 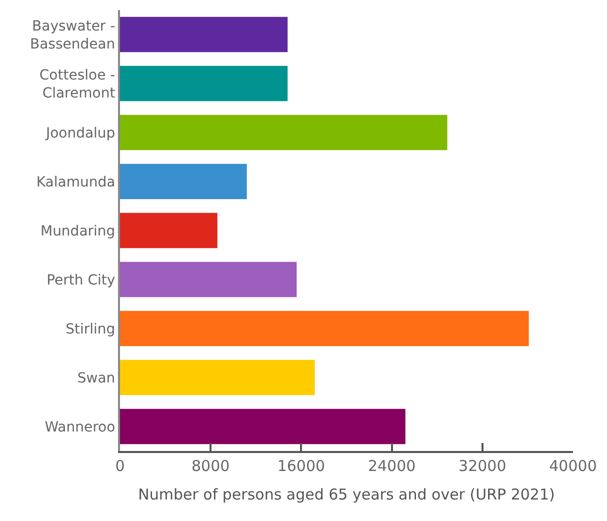 I want to click on x-tick-label: 40000, so click(x=573, y=466).